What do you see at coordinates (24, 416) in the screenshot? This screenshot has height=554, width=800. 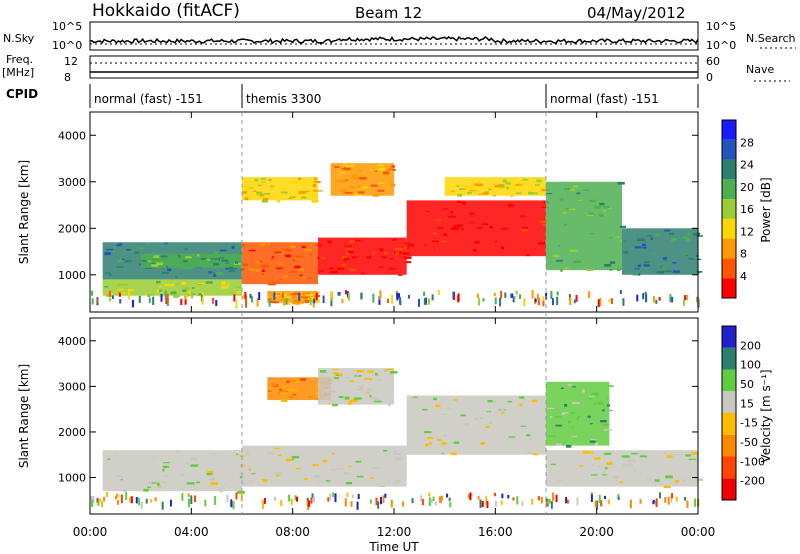 I see `velocity-ylabel: Slant Range [km]` at bounding box center [24, 416].